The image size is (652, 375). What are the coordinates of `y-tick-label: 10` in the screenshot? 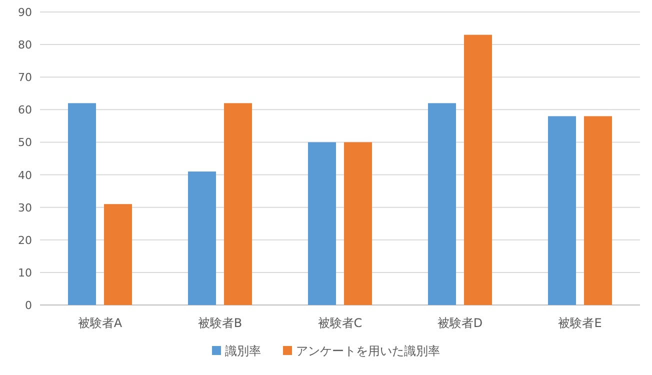 It's located at (25, 273).